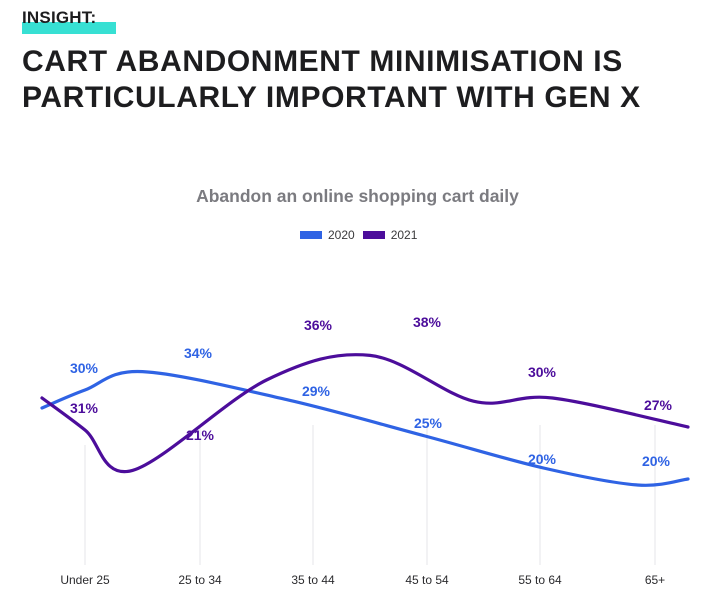 Image resolution: width=715 pixels, height=616 pixels. What do you see at coordinates (658, 405) in the screenshot?
I see `data-label-2021: 27%` at bounding box center [658, 405].